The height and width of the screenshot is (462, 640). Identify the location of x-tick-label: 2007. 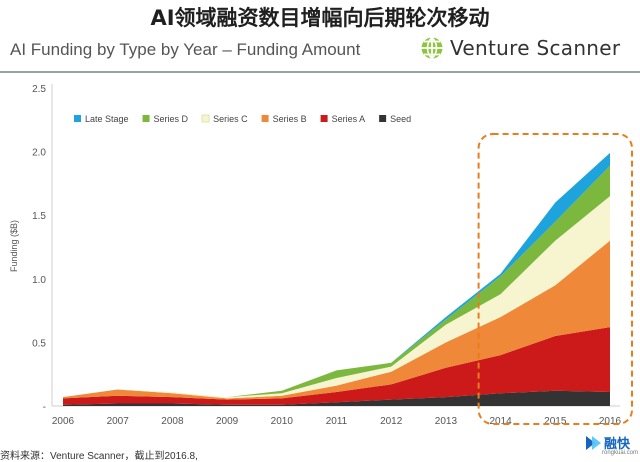
(118, 421).